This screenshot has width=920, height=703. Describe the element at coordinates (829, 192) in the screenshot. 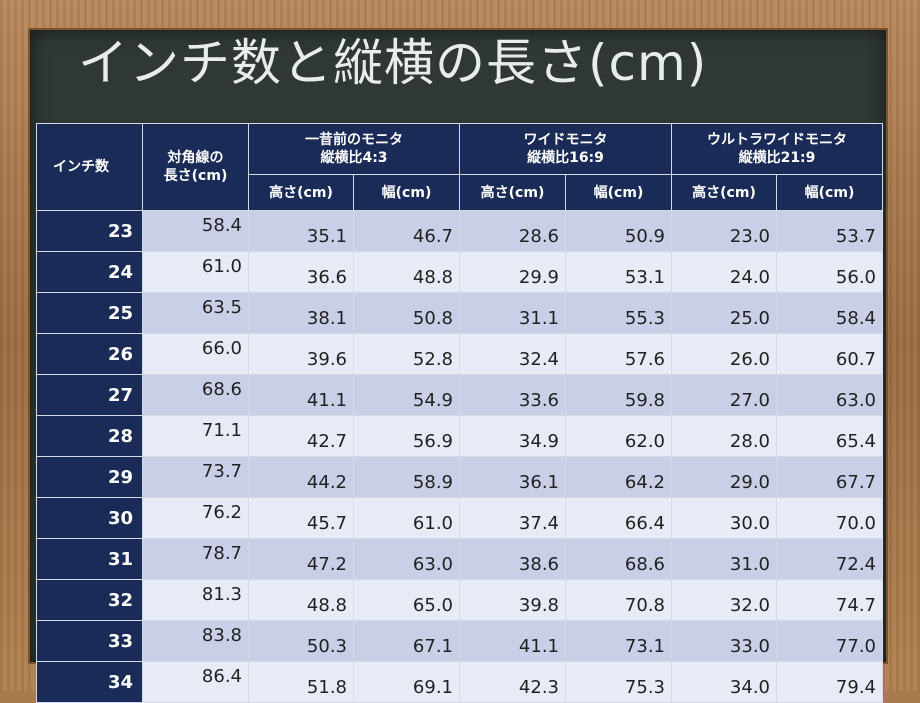

I see `header-width-21-9: 幅(cm)` at that location.